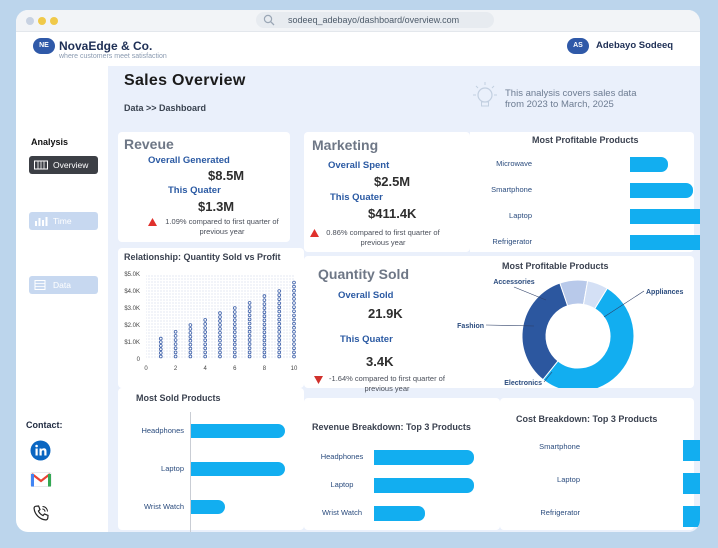 This screenshot has height=548, width=718. I want to click on user-name: Adebayo Sodeeq, so click(635, 45).